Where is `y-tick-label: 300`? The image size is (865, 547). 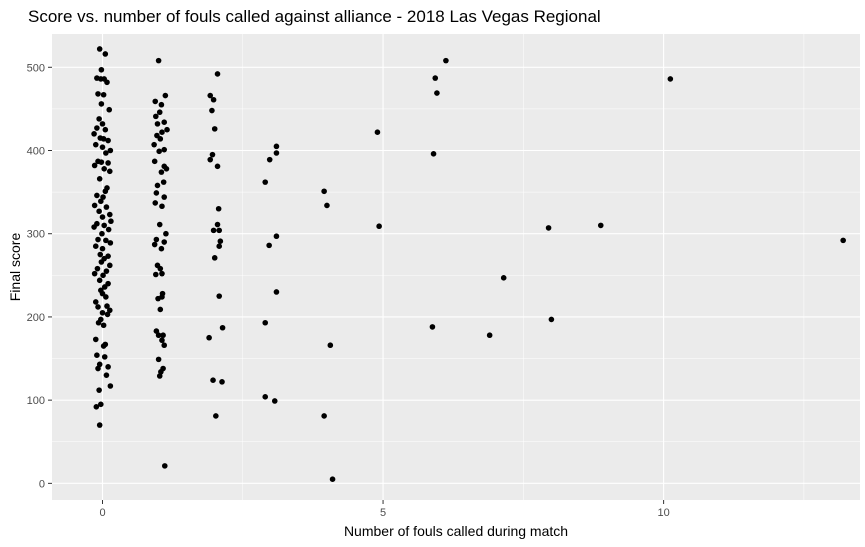 y-tick-label: 300 is located at coordinates (36, 235).